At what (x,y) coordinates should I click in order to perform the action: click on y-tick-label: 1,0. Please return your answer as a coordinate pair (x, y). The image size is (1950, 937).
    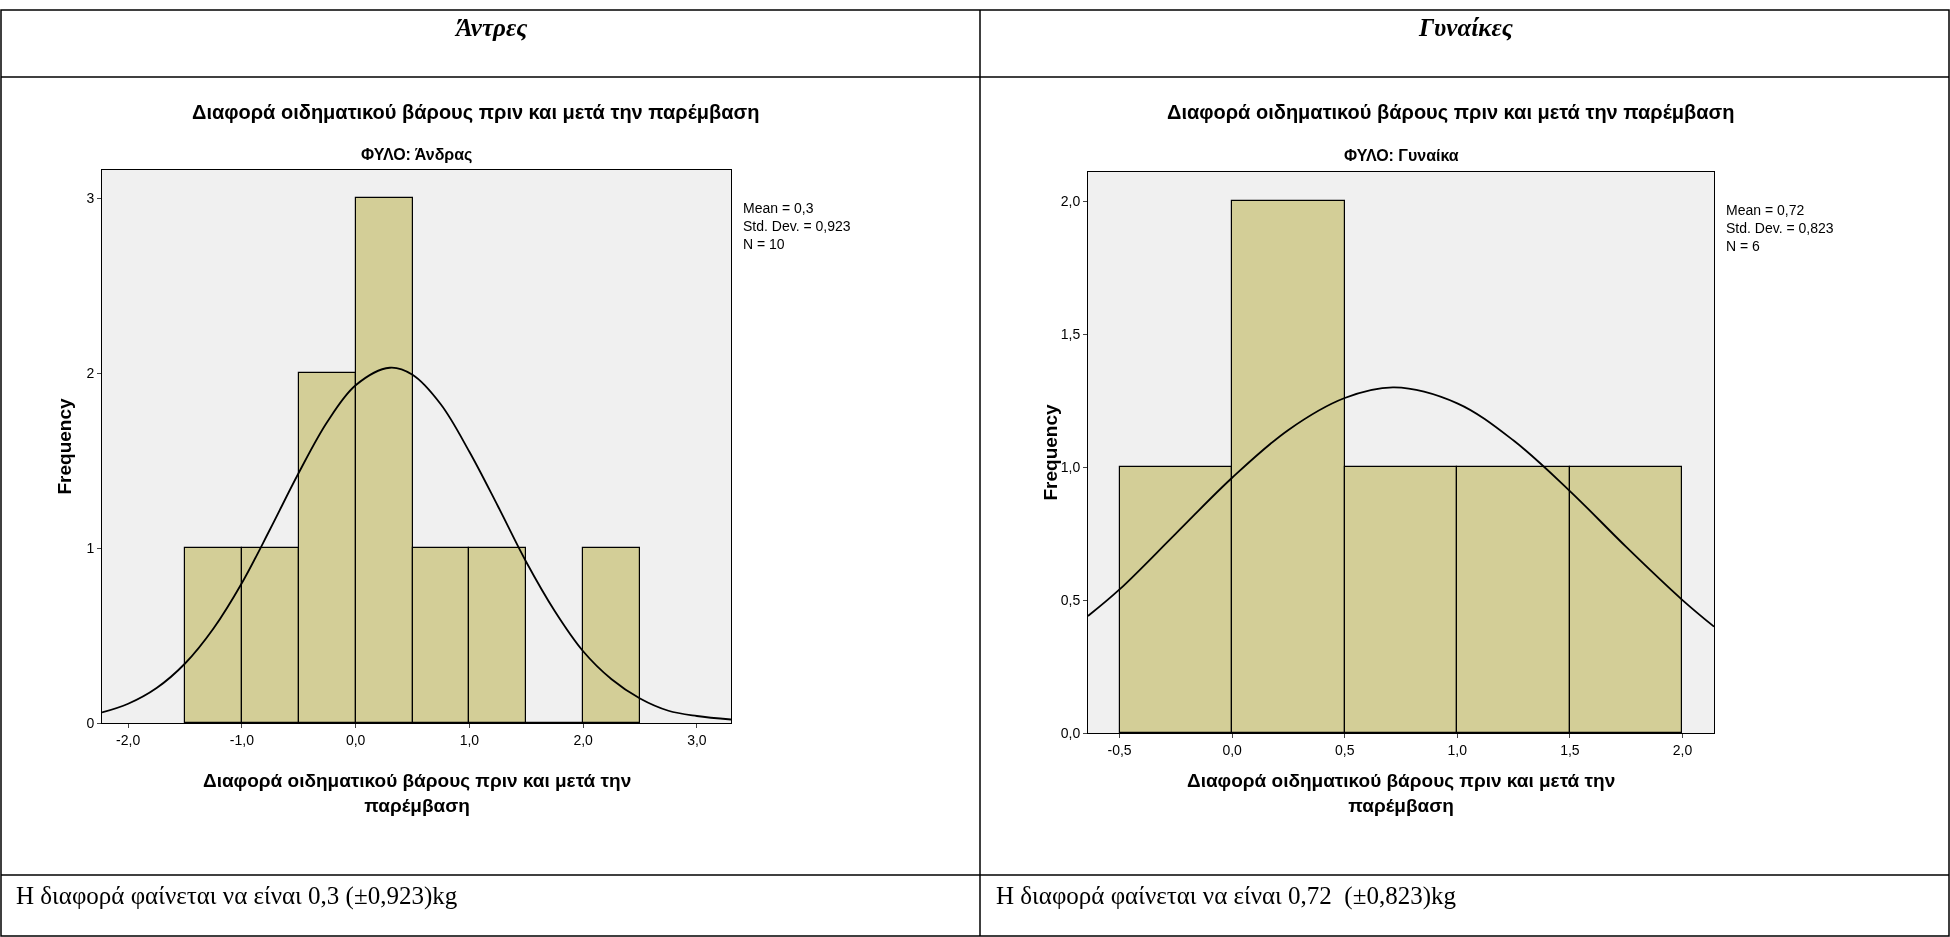
    Looking at the image, I should click on (1070, 467).